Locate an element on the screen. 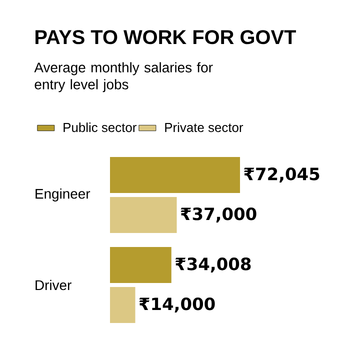  chart-subtitle: Average monthly salaries for entry level jobs is located at coordinates (123, 77).